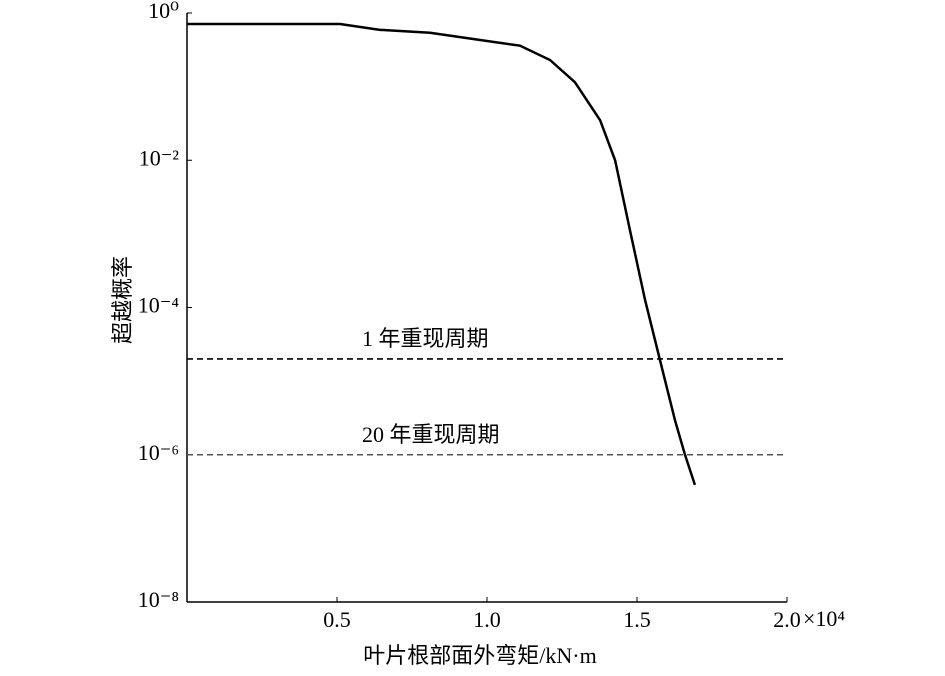  Describe the element at coordinates (337, 619) in the screenshot. I see `x-tick-label: 0.5` at that location.